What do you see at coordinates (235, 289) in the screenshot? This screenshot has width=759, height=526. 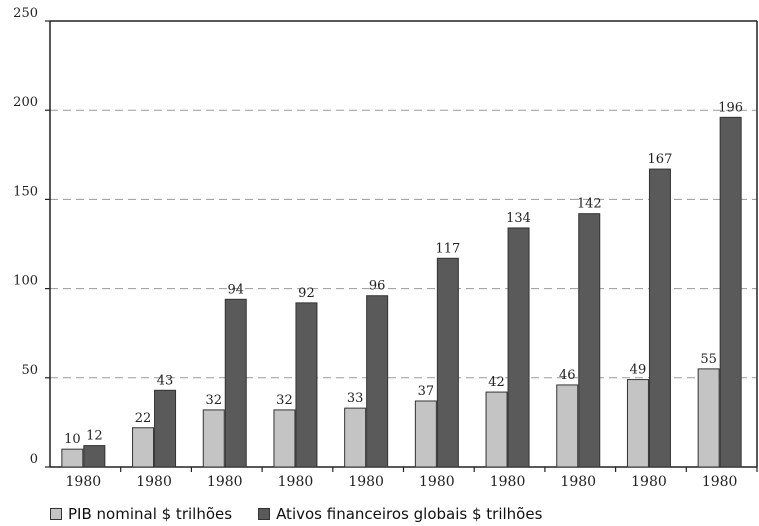 I see `data-label-s1-2: 94` at bounding box center [235, 289].